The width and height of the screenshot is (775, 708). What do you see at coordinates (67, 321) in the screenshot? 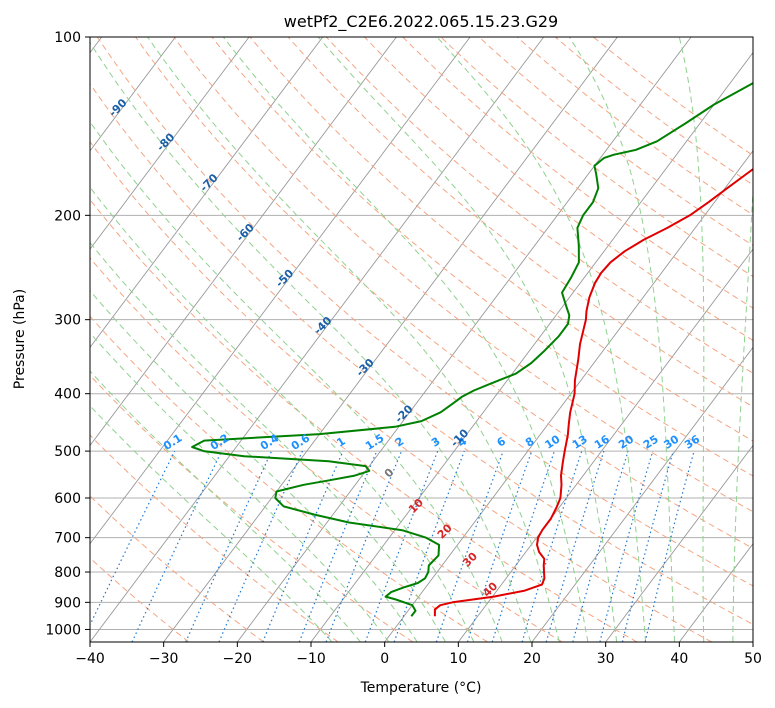
I see `y-tick-label: 300` at bounding box center [67, 321].